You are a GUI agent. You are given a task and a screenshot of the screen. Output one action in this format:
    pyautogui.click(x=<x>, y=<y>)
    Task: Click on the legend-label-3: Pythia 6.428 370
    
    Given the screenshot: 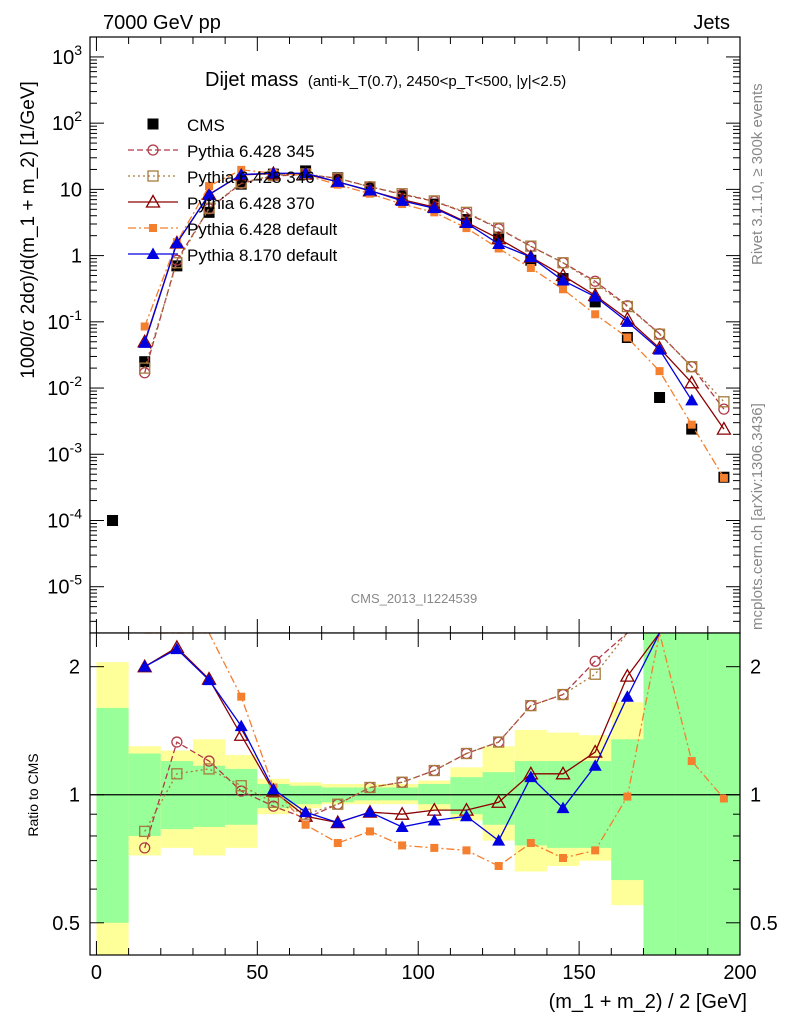 What is the action you would take?
    pyautogui.click(x=251, y=203)
    